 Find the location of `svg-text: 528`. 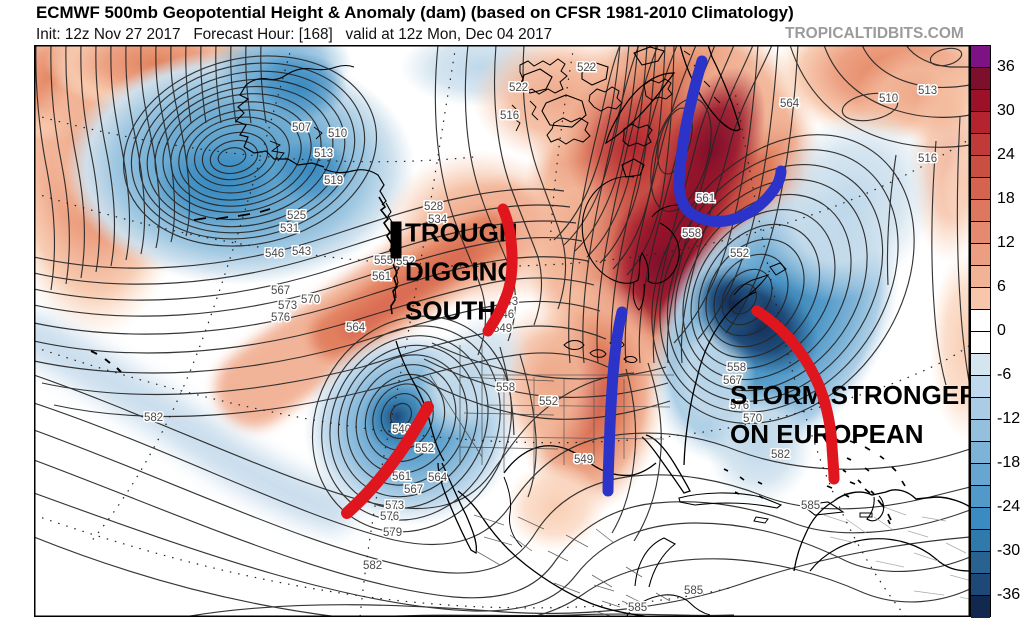

svg-text: 528 is located at coordinates (433, 207).